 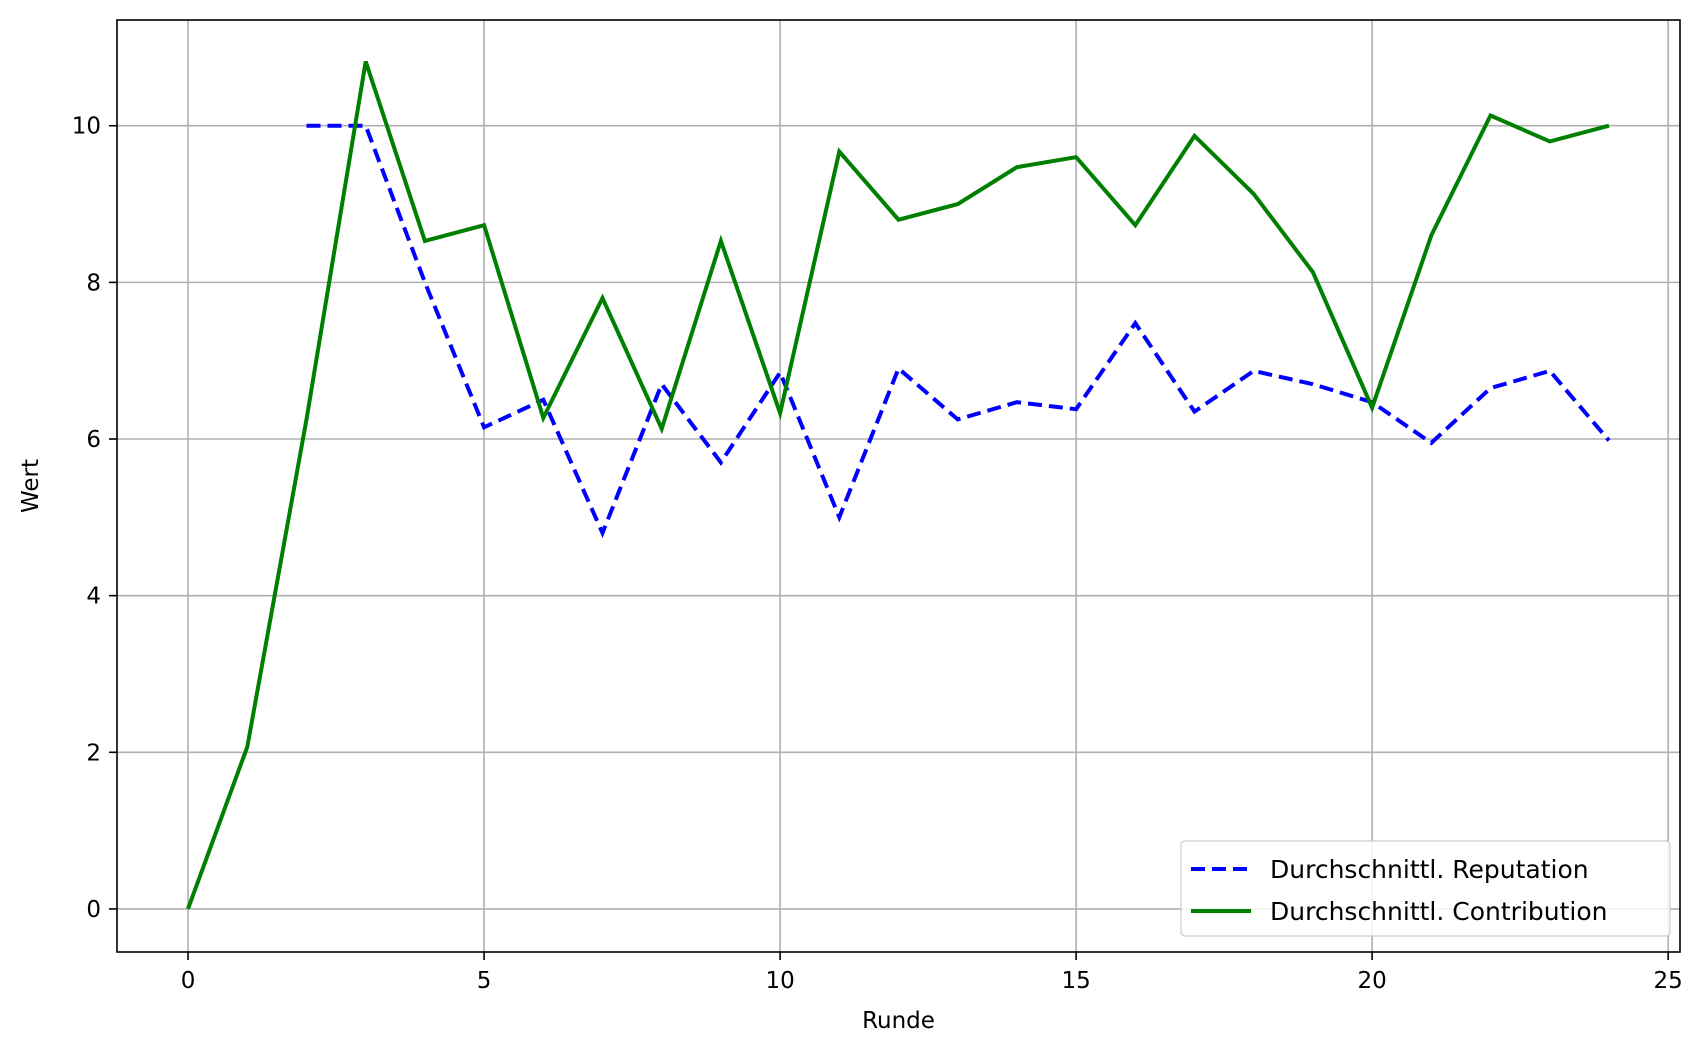 What do you see at coordinates (188, 981) in the screenshot?
I see `x-tick-label: 0` at bounding box center [188, 981].